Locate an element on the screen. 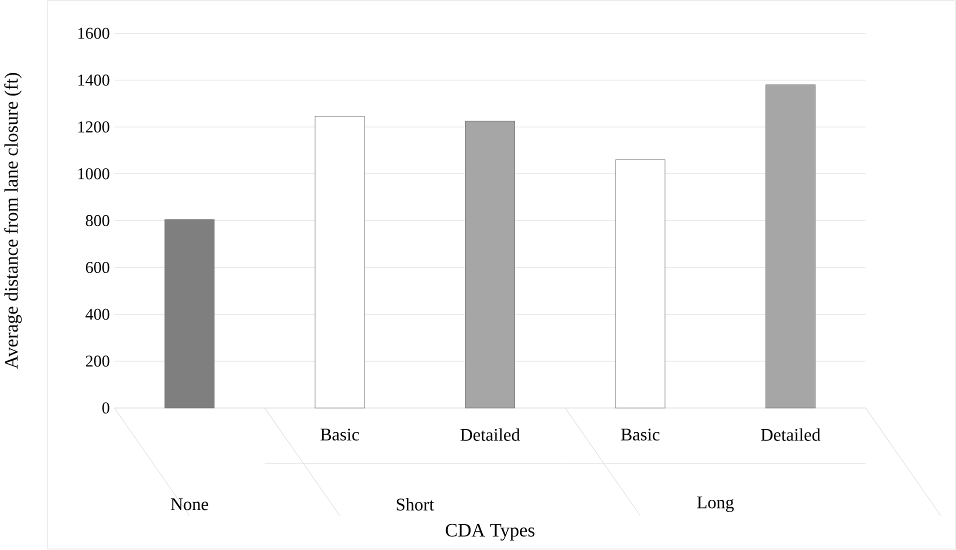 This screenshot has width=956, height=550. x-axis-title: CDA Types is located at coordinates (490, 532).